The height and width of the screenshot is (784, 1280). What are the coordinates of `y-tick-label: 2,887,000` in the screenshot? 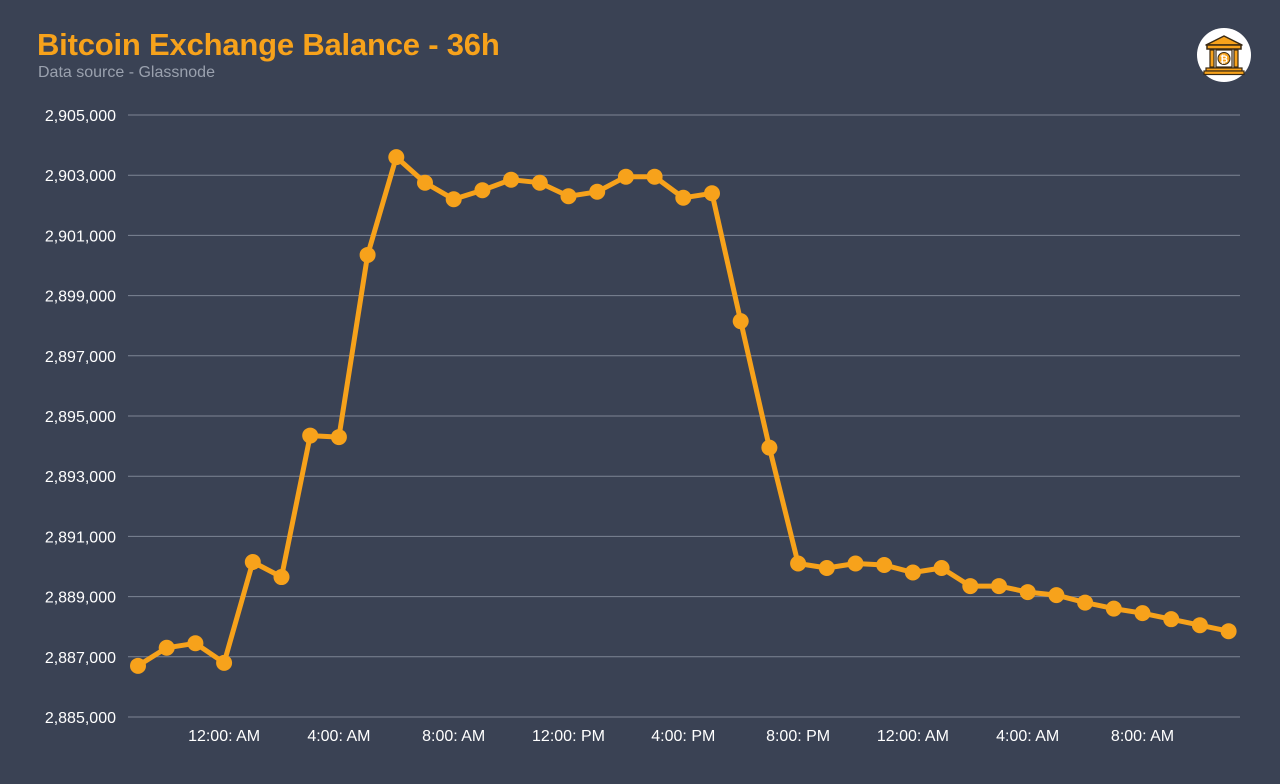 It's located at (80, 658).